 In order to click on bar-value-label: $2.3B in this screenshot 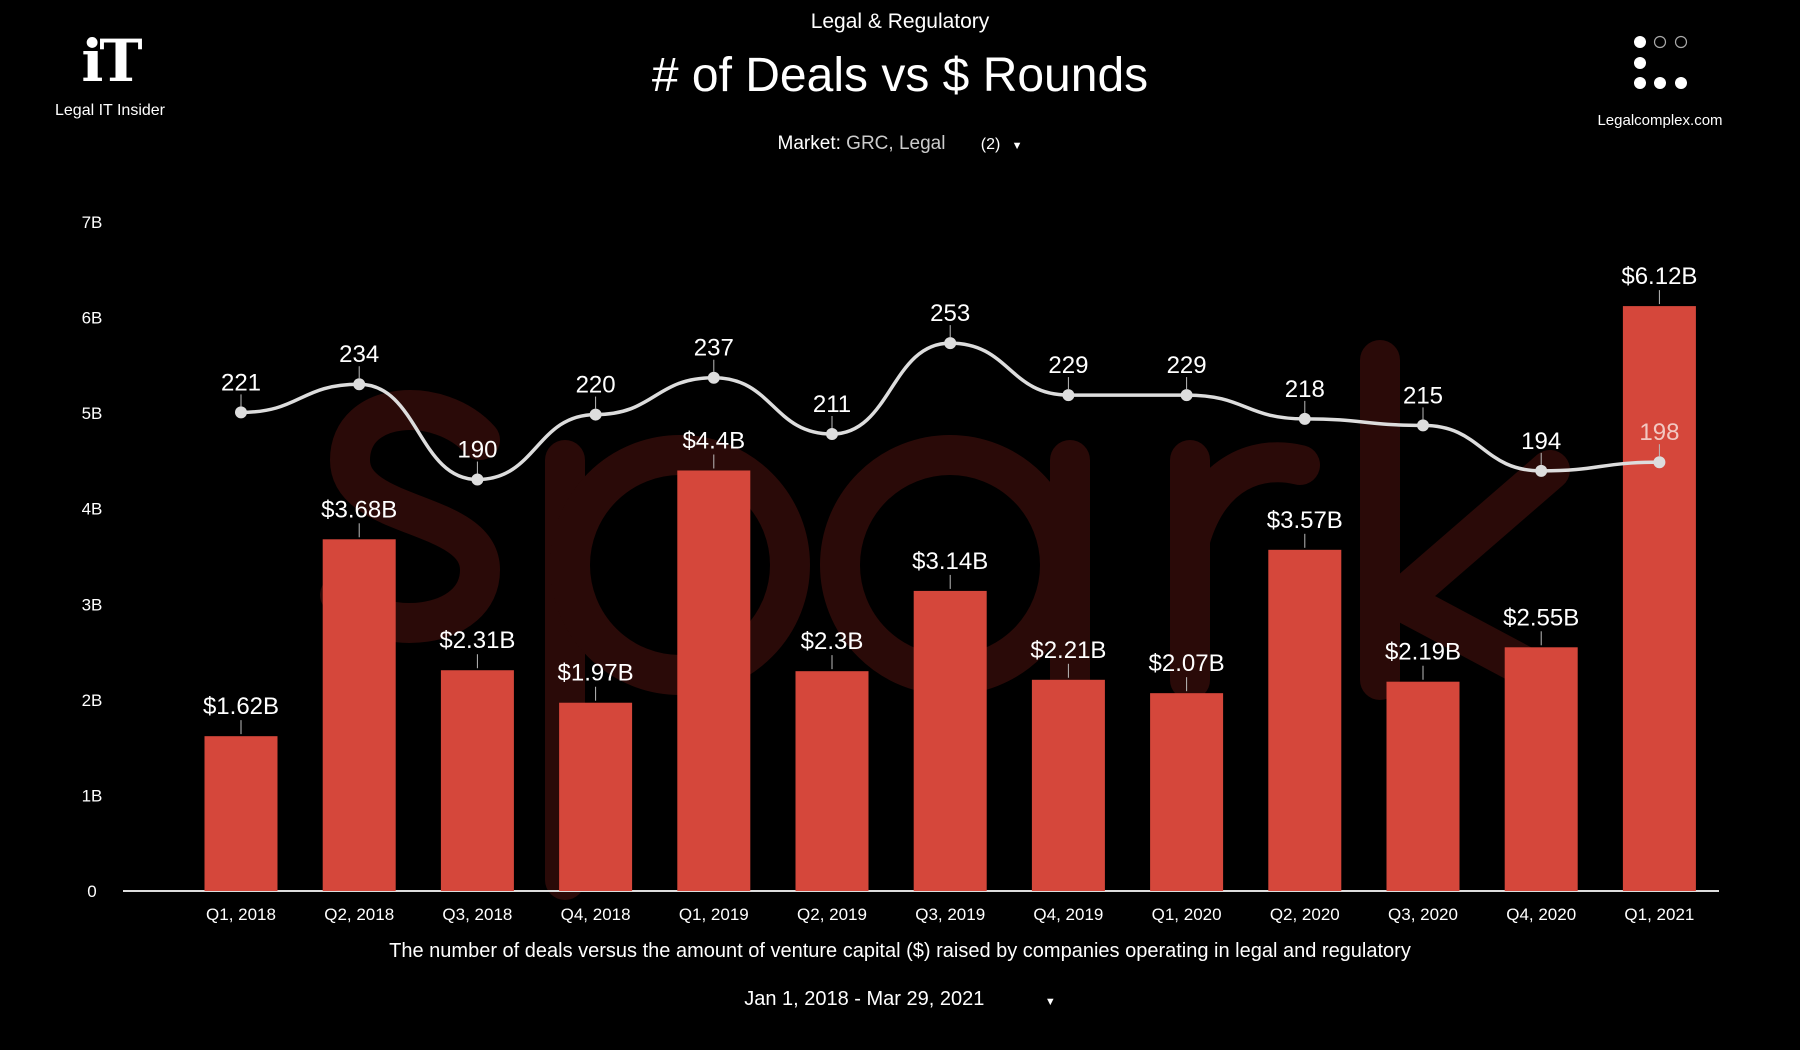, I will do `click(832, 641)`.